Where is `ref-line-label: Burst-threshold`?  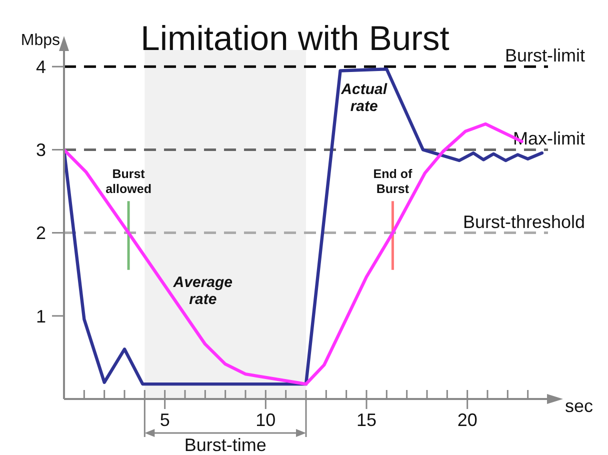 ref-line-label: Burst-threshold is located at coordinates (523, 222).